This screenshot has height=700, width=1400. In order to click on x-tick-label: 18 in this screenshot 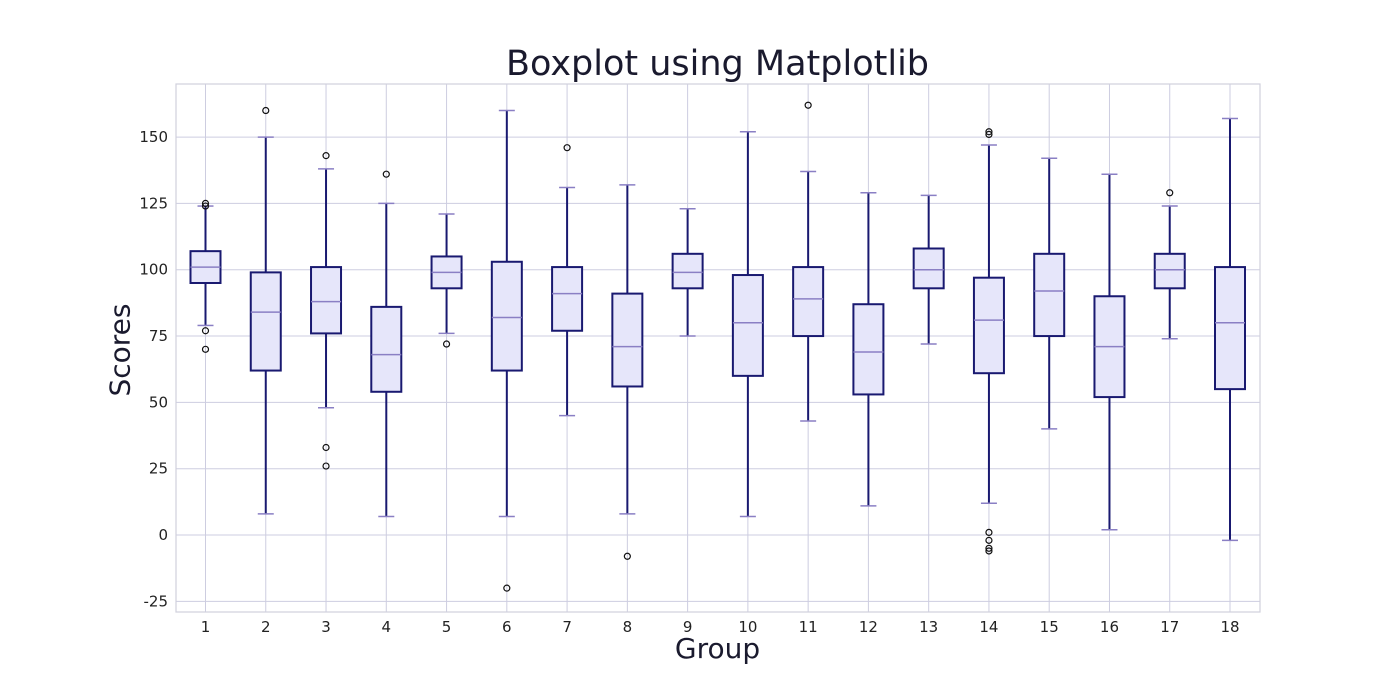, I will do `click(1229, 627)`.